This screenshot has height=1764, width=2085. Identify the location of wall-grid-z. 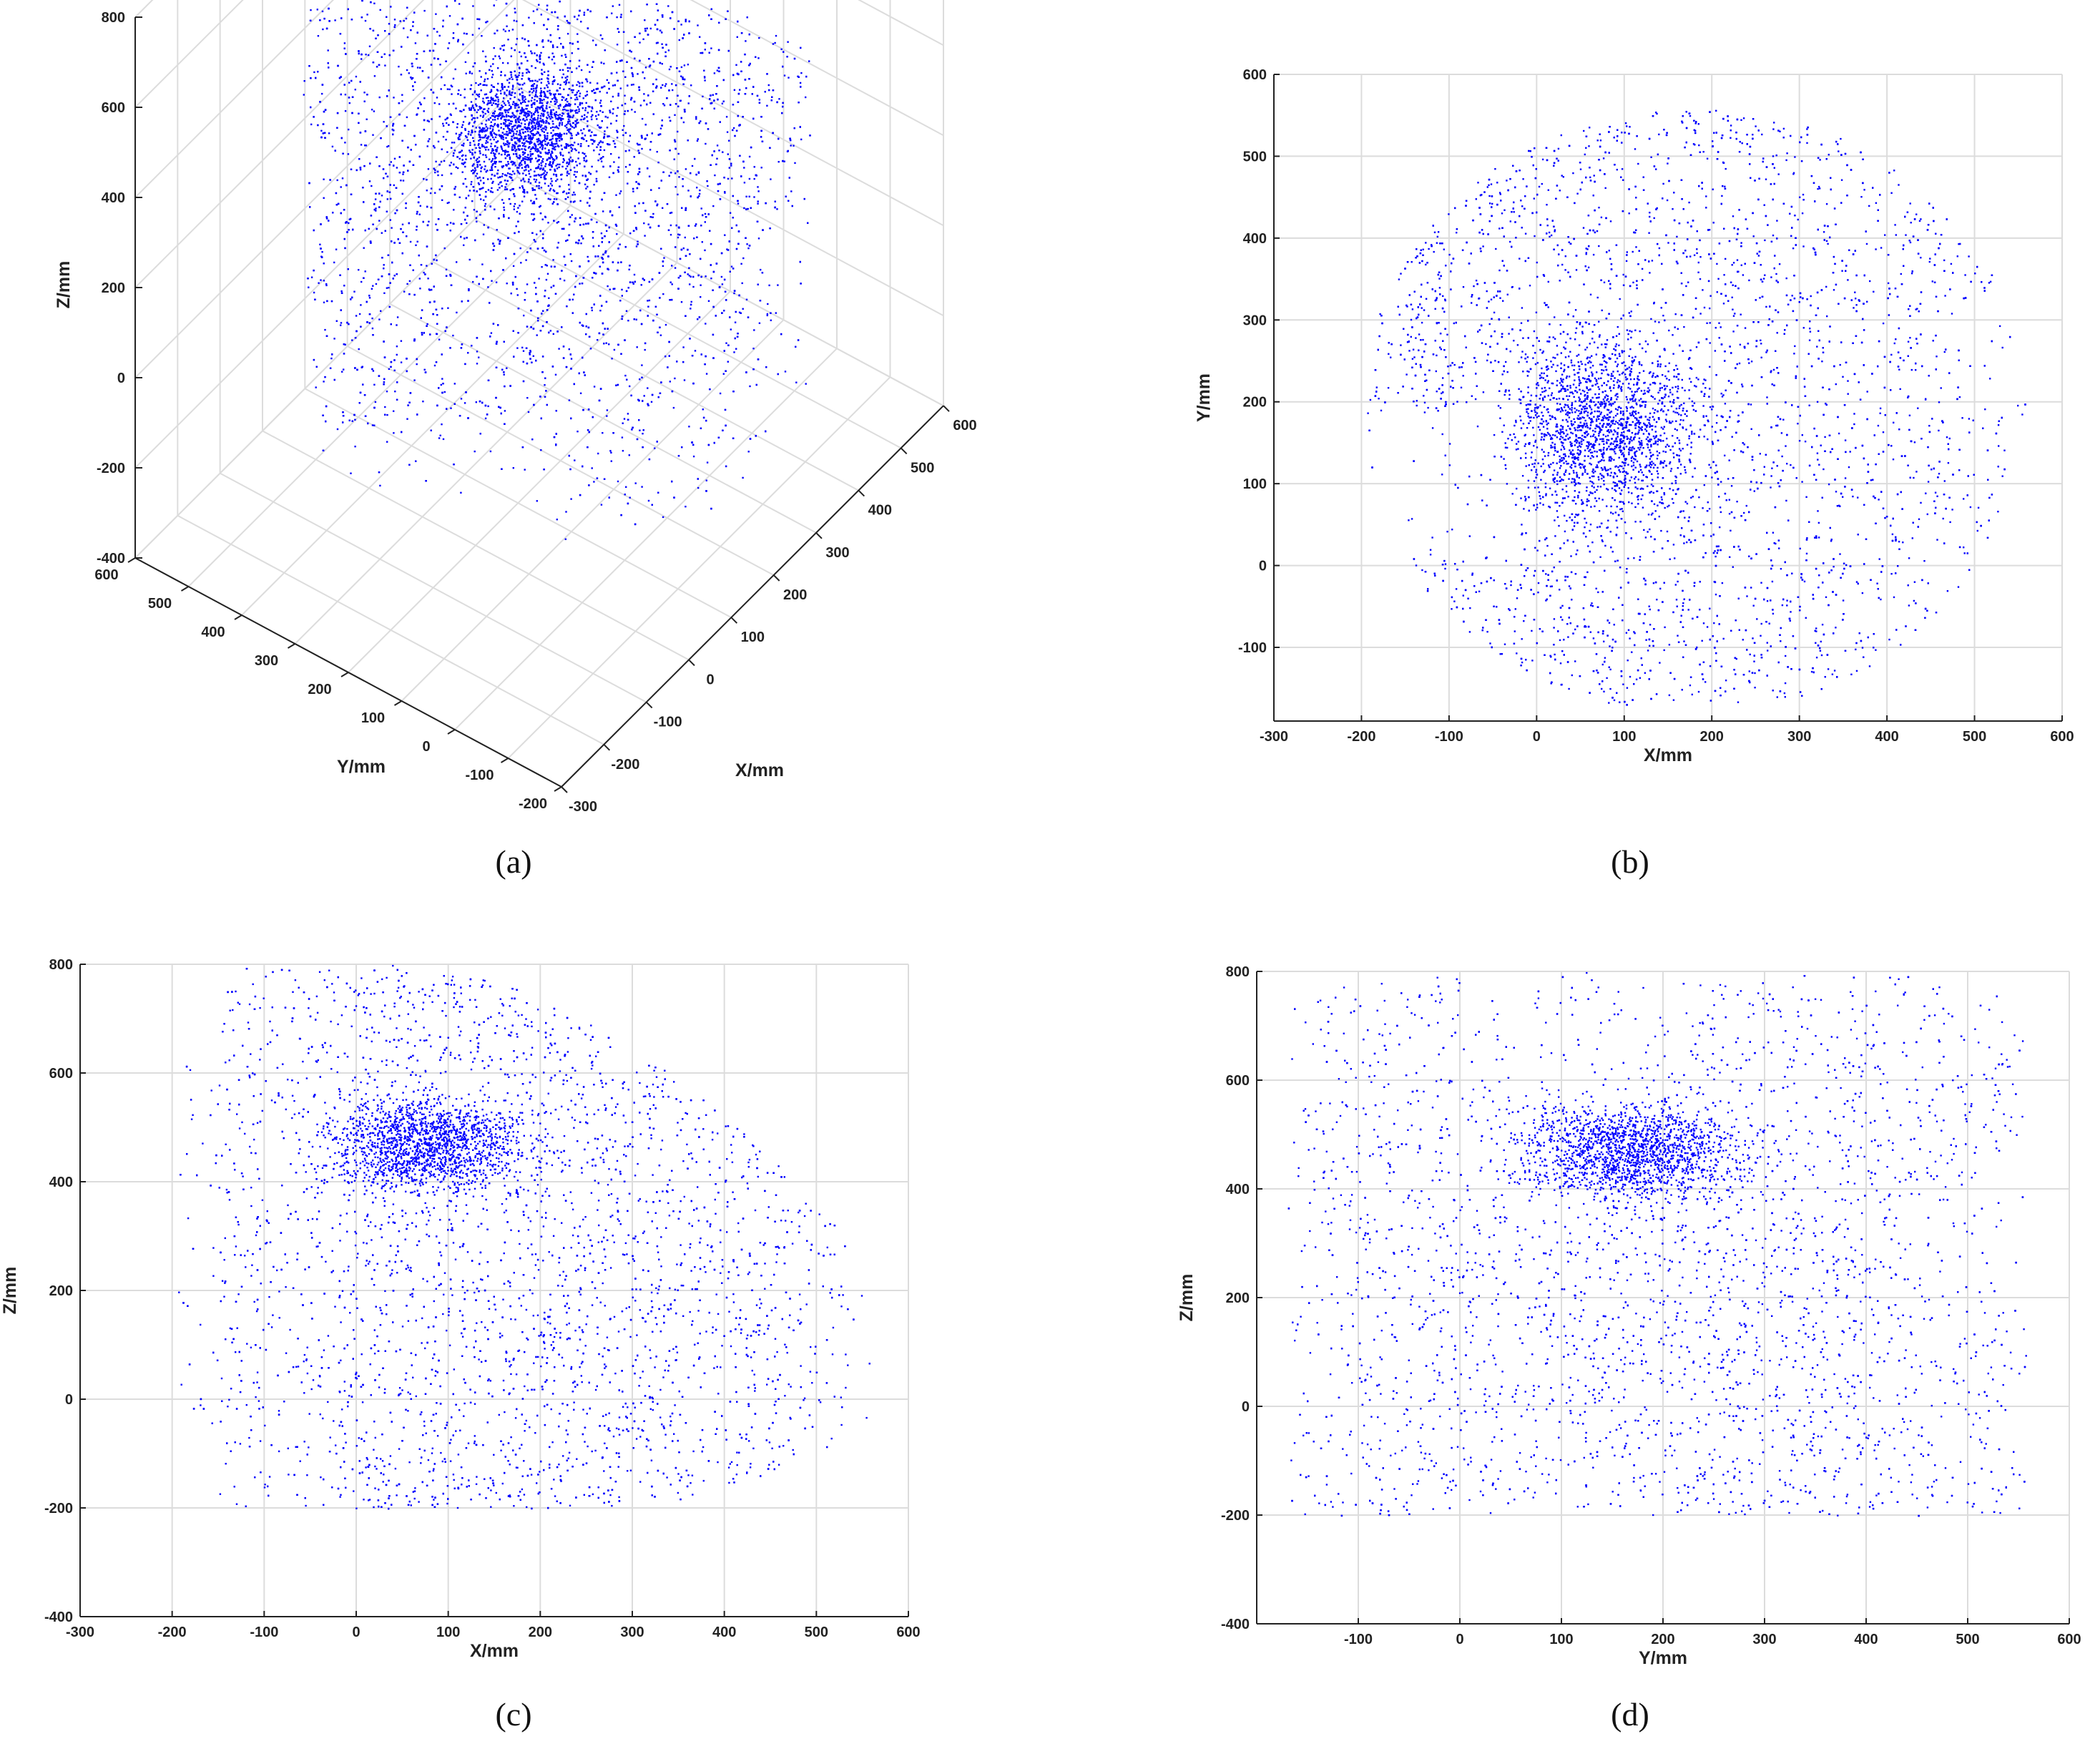
(324, 189).